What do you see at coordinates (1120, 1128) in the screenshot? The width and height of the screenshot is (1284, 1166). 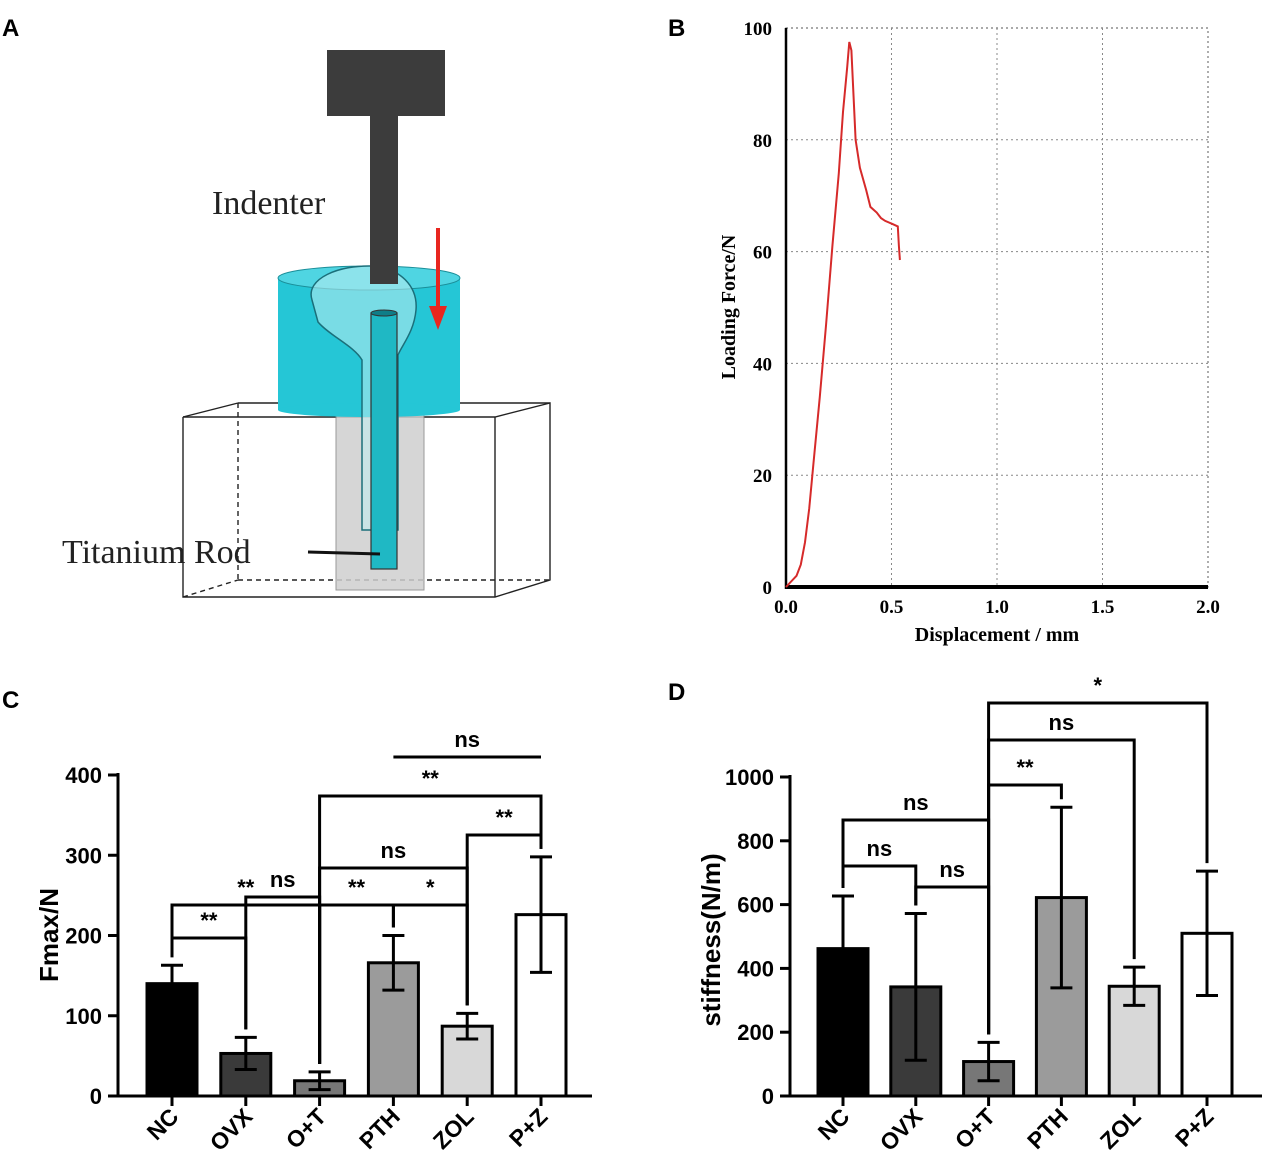 I see `chart-d-x-tick-label: ZOL` at bounding box center [1120, 1128].